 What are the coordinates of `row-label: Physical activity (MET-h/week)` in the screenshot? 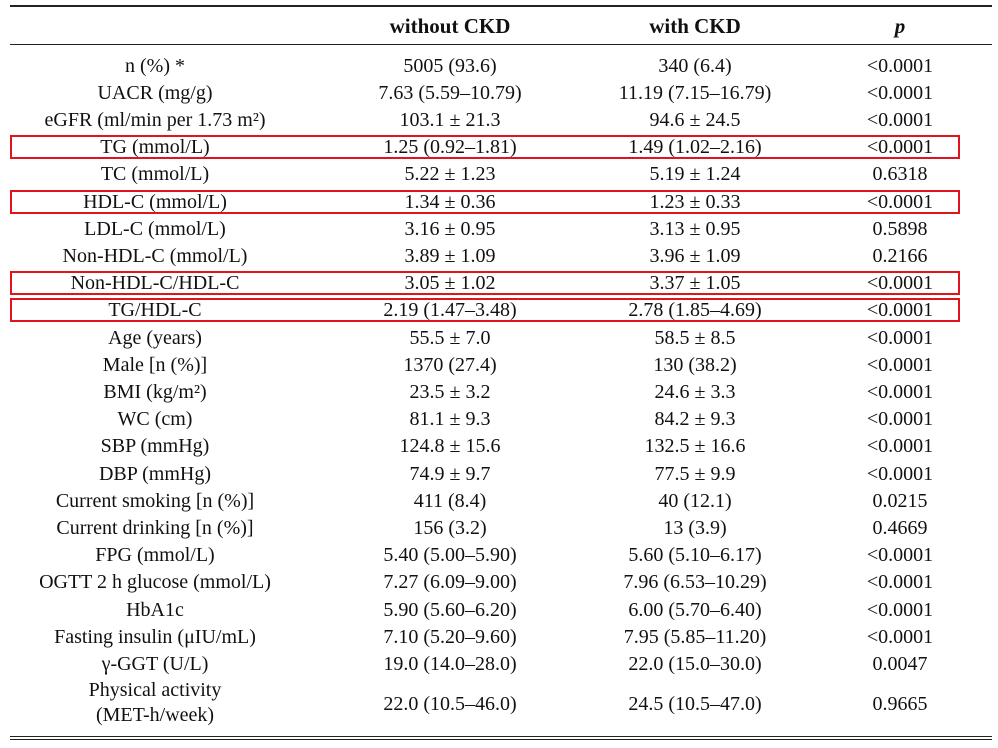 It's located at (155, 703).